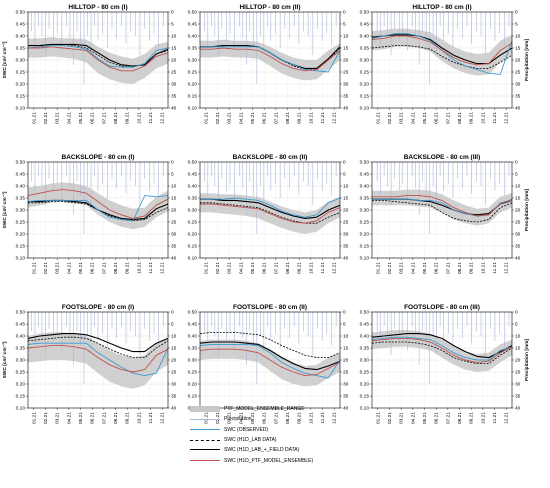 This screenshot has width=550, height=488. Describe the element at coordinates (269, 460) in the screenshot. I see `legend-label: SWC (H1D_PTF_MODEL_ENSEMBLE)` at that location.